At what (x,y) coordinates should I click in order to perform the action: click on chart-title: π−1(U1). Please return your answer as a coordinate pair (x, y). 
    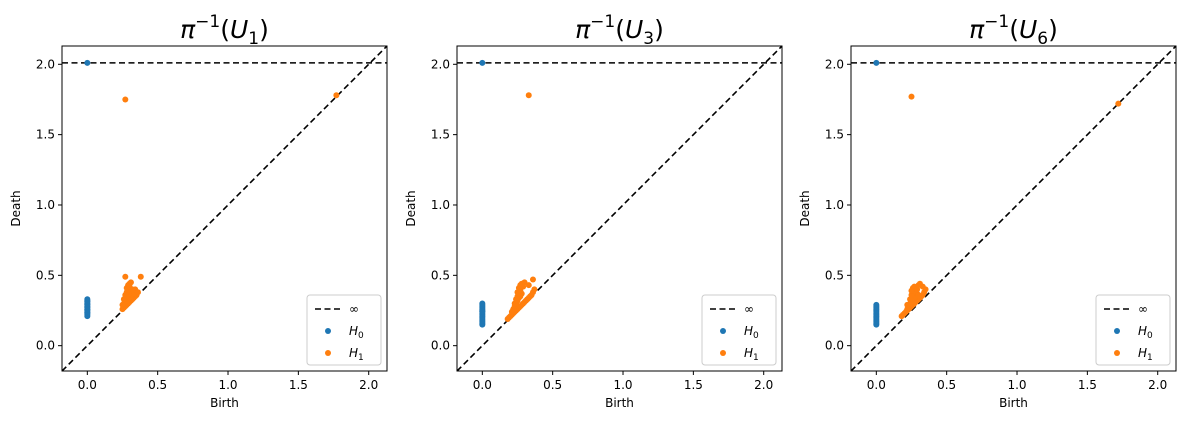
    Looking at the image, I should click on (224, 30).